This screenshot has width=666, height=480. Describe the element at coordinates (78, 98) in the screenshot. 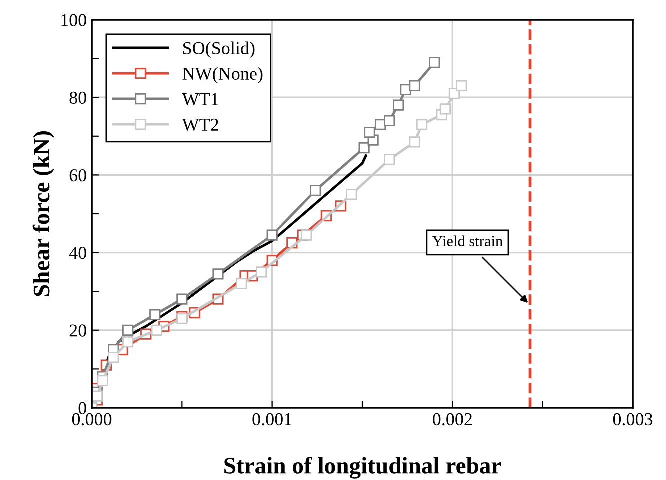

I see `y-tick-label: 80` at that location.